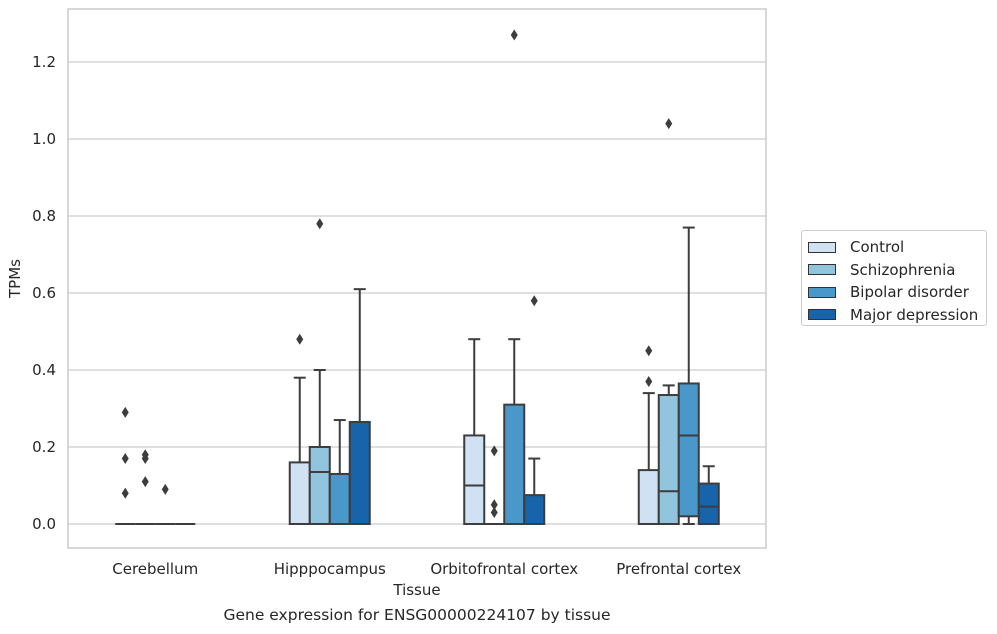 This screenshot has height=634, width=997. What do you see at coordinates (903, 269) in the screenshot?
I see `legend-label-schizophrenia: Schizophrenia` at bounding box center [903, 269].